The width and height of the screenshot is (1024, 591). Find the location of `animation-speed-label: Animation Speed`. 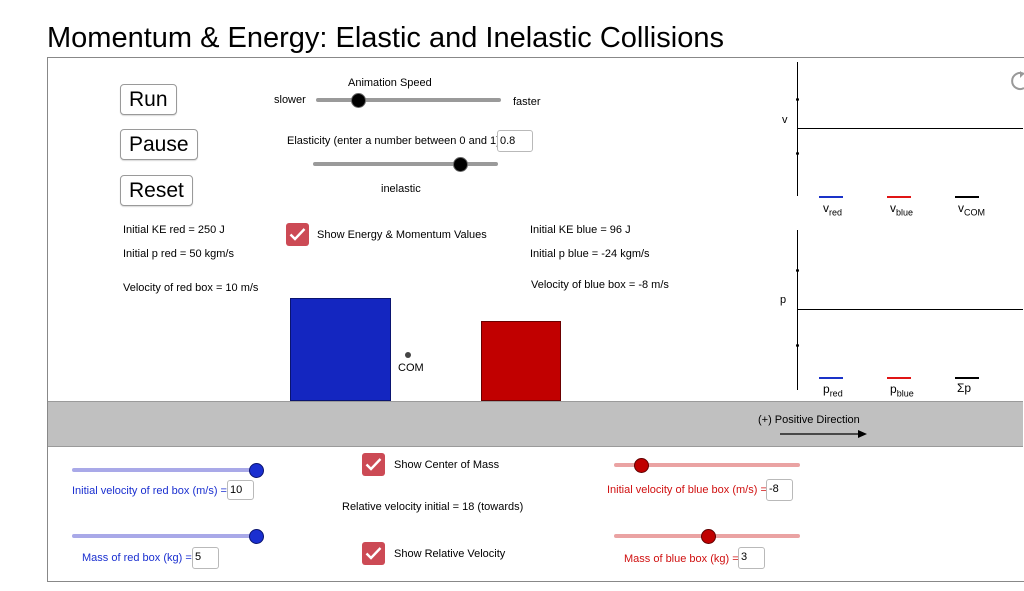

animation-speed-label: Animation Speed is located at coordinates (390, 83).